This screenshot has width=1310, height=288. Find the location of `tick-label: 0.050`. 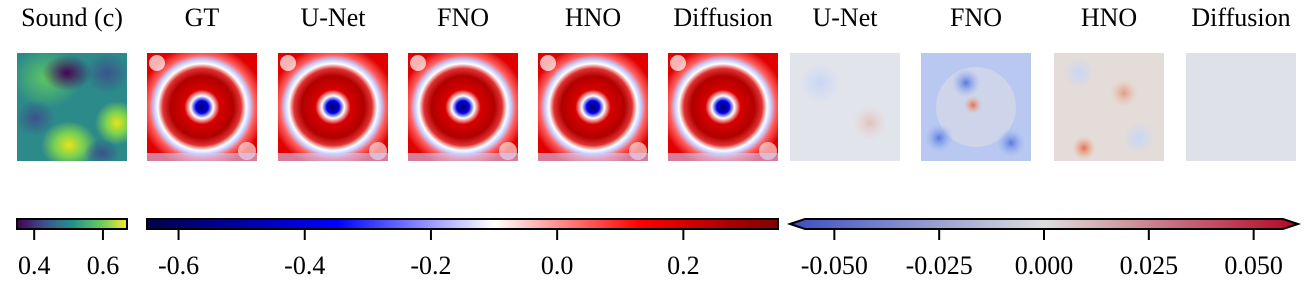

tick-label: 0.050 is located at coordinates (1253, 265).